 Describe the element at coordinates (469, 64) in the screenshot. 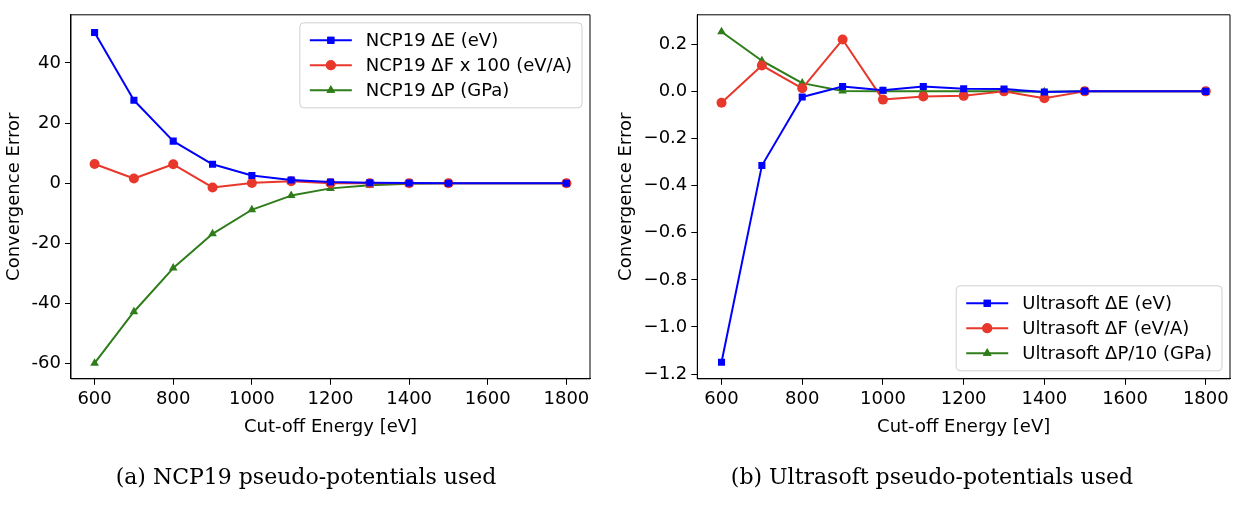

I see `legend-label: NCP19 ΔF x 100 (eV/A)` at that location.